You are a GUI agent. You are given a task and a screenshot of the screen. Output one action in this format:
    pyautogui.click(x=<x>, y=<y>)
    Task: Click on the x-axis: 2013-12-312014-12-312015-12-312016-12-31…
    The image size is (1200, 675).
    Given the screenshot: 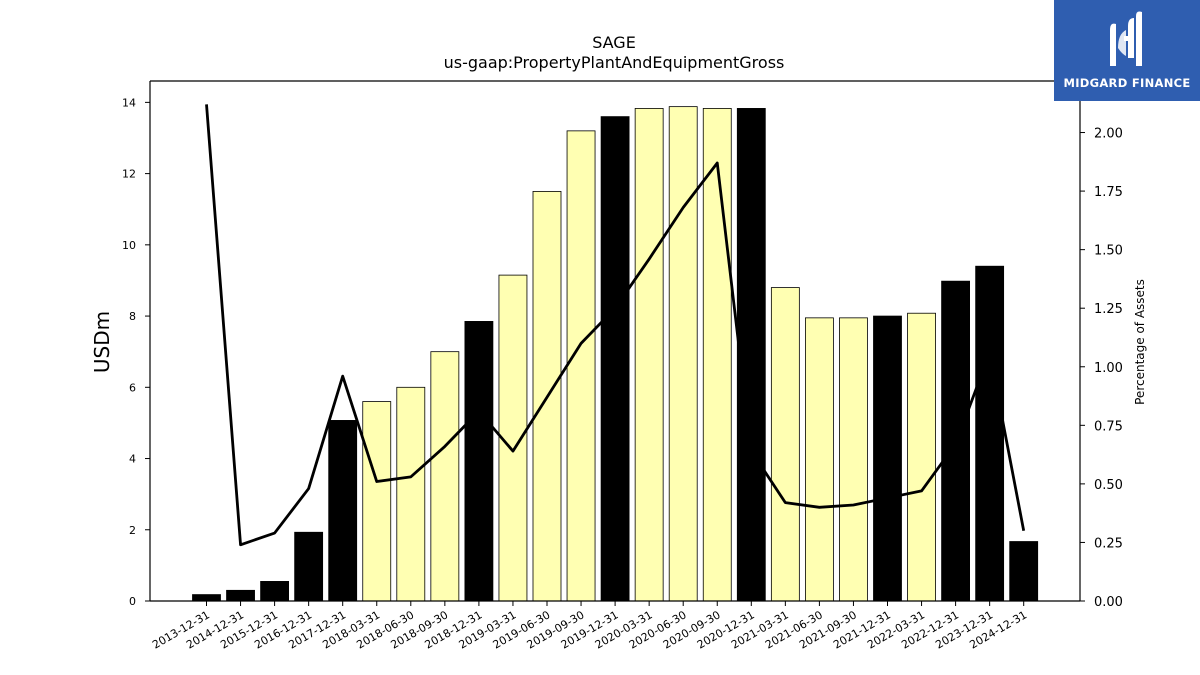 What is the action you would take?
    pyautogui.click(x=589, y=626)
    